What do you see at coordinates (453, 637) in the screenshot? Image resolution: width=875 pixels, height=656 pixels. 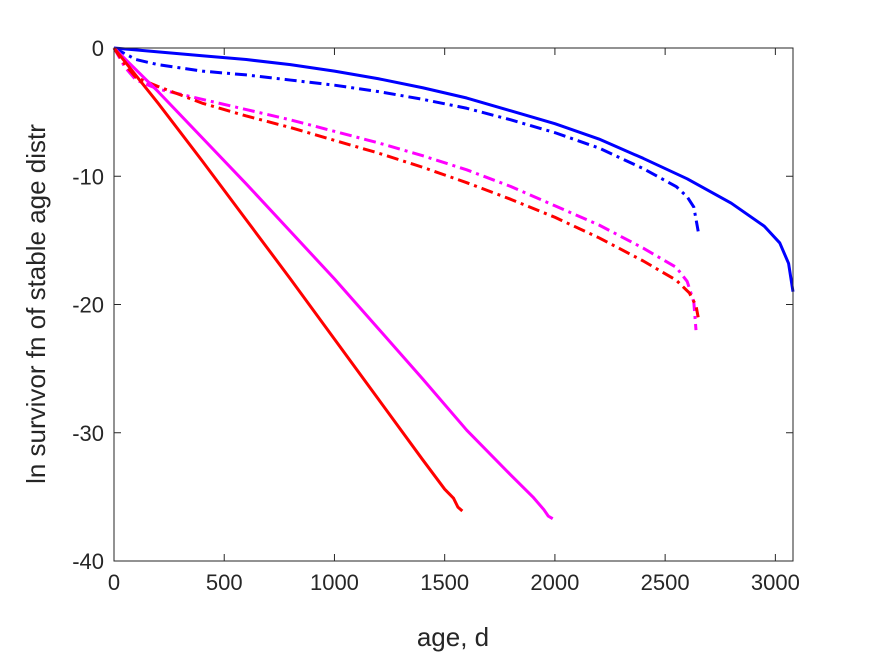 I see `x-axis-label: age, d` at bounding box center [453, 637].